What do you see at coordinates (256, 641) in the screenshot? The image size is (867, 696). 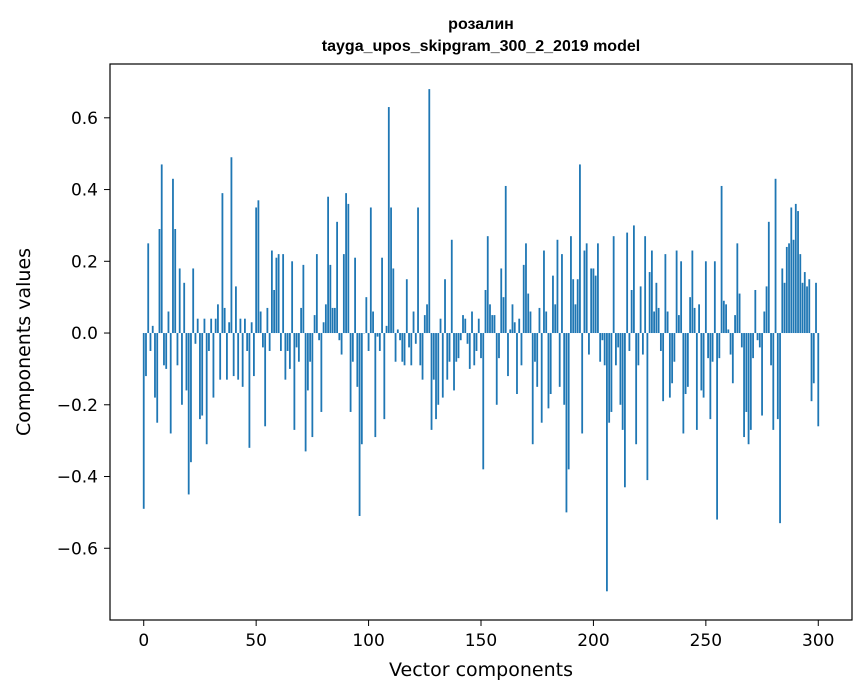 I see `x-tick-label: 50` at bounding box center [256, 641].